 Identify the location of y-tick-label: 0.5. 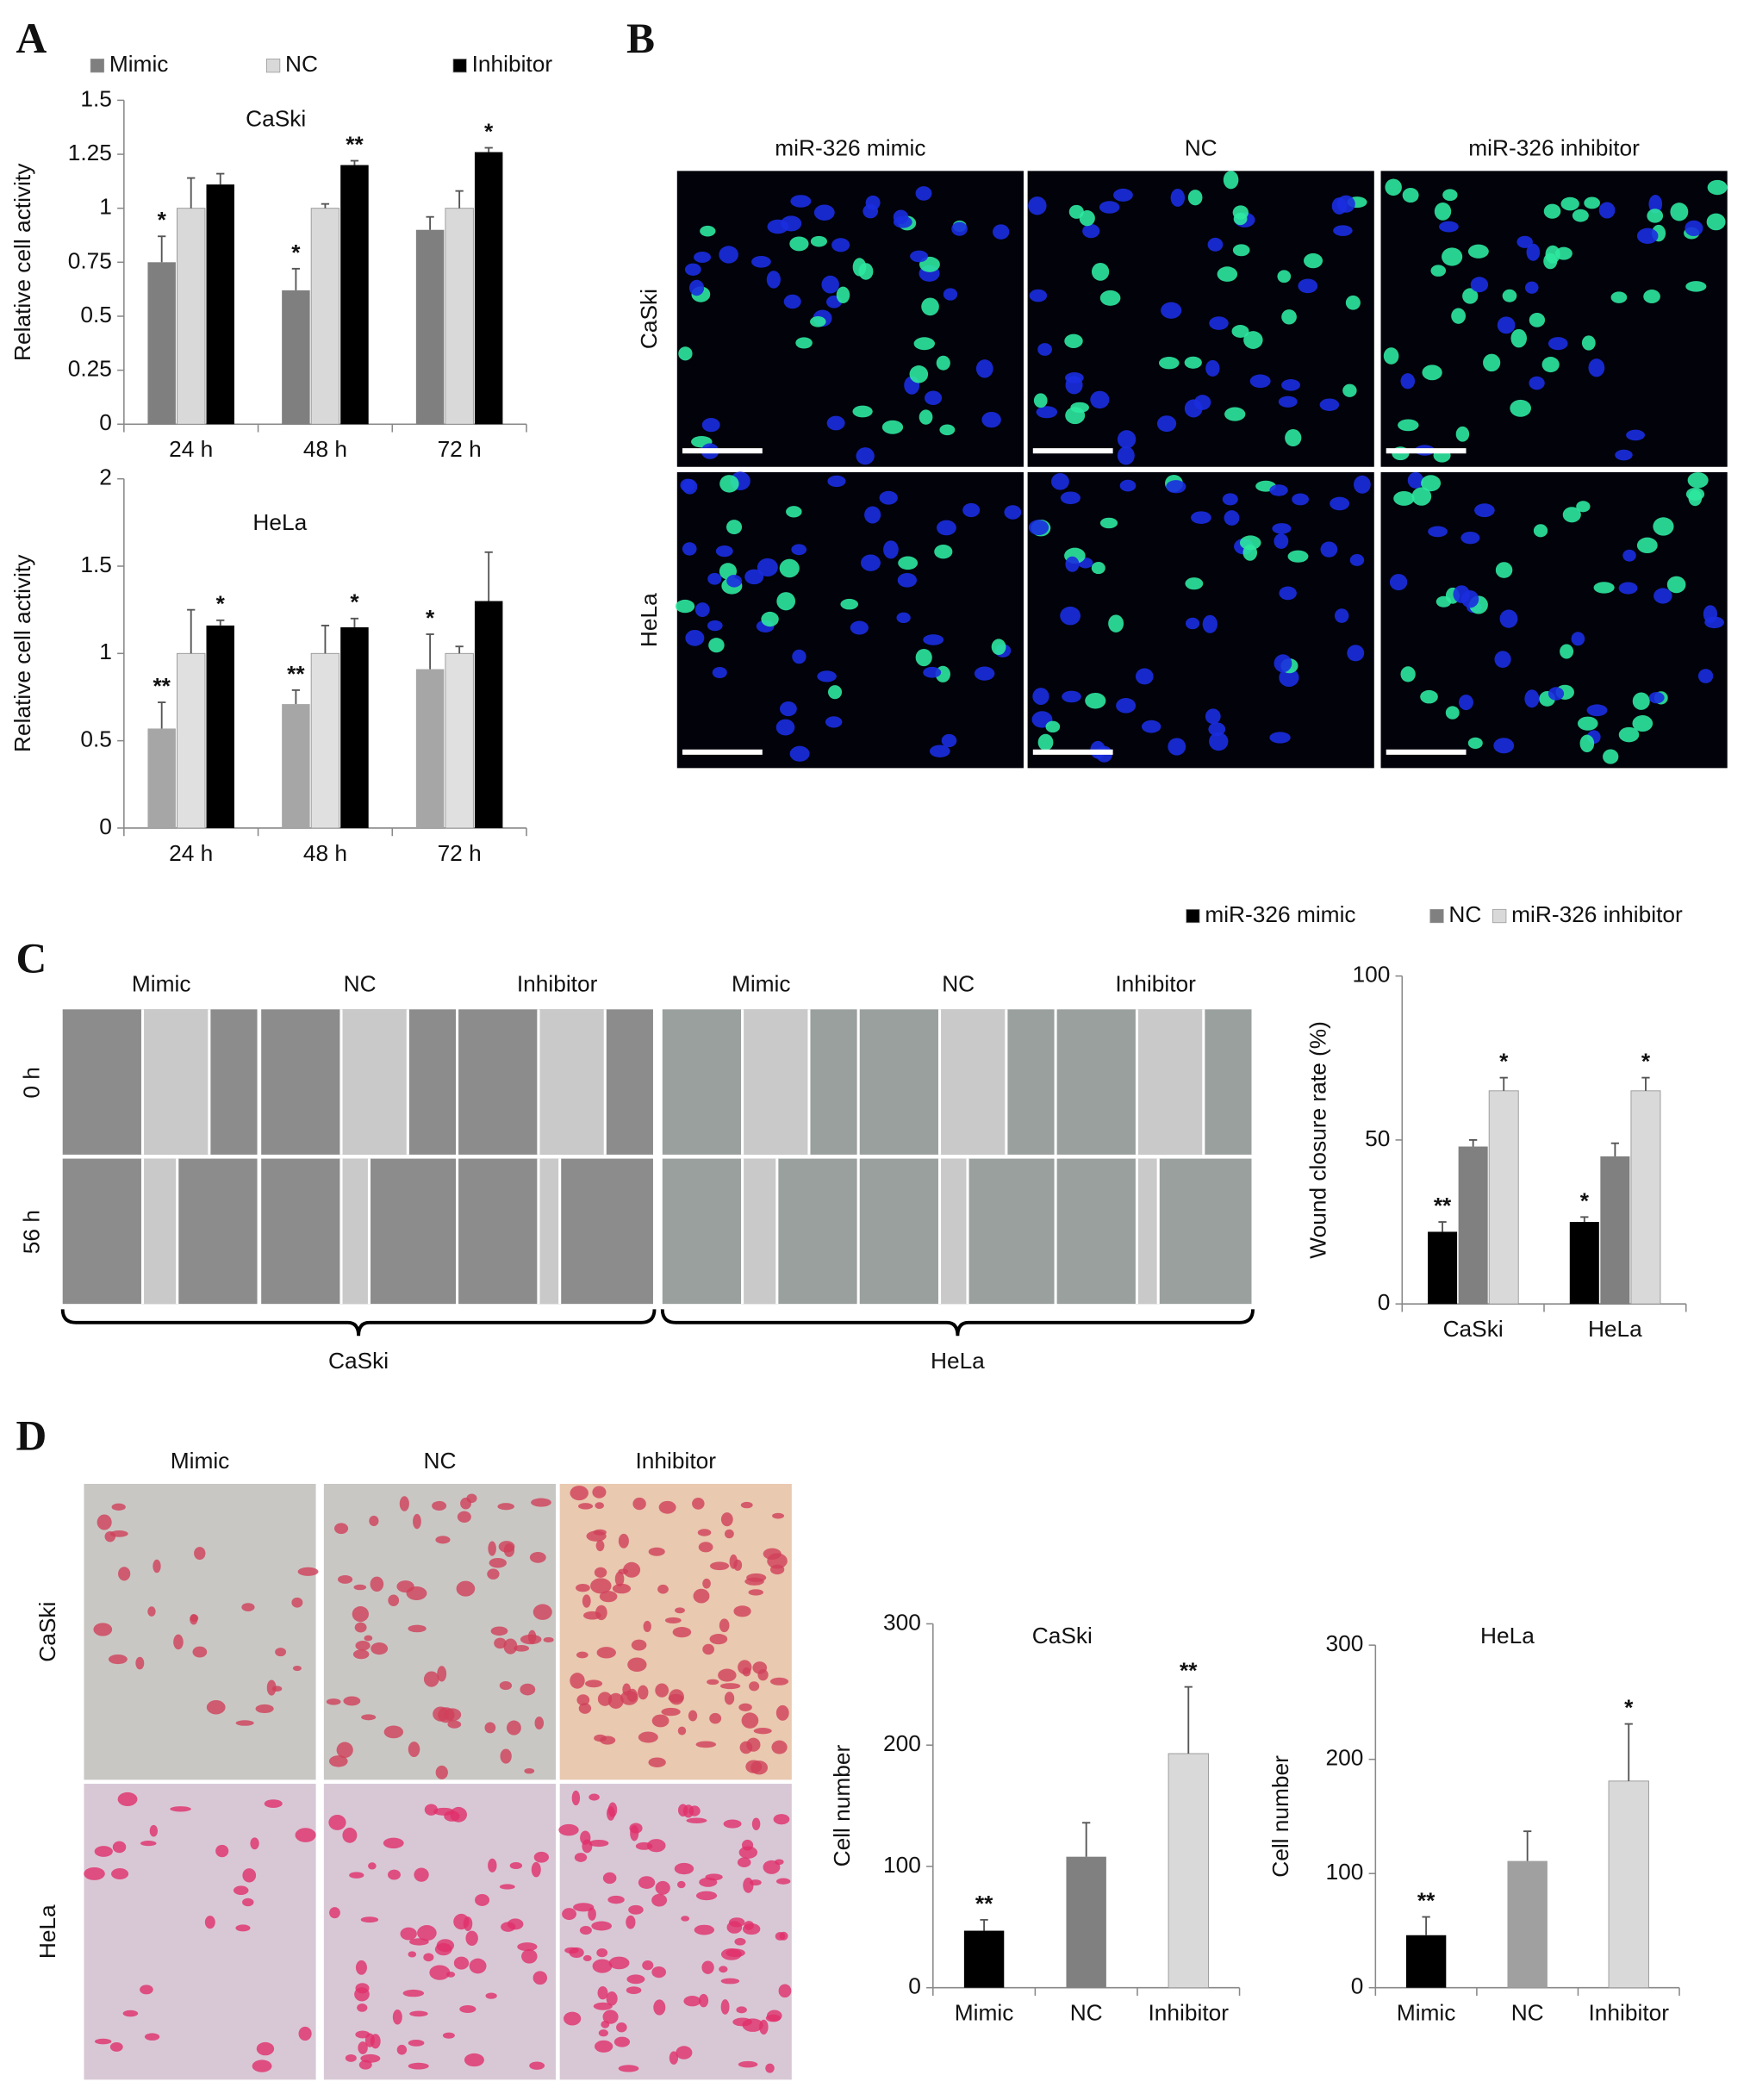
(96, 739).